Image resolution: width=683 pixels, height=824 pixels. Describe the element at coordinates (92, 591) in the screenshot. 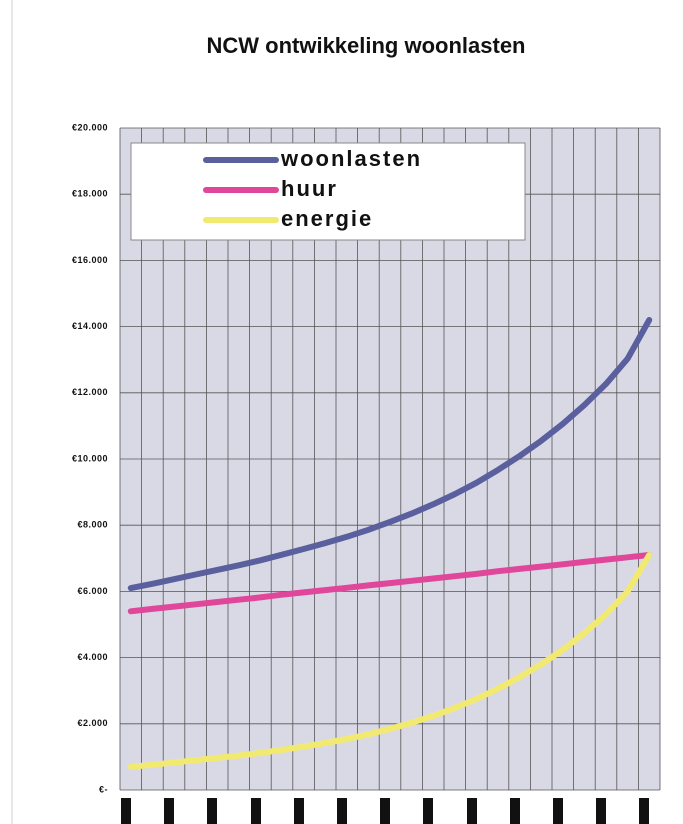

I see `y-tick-label: €6.000` at that location.